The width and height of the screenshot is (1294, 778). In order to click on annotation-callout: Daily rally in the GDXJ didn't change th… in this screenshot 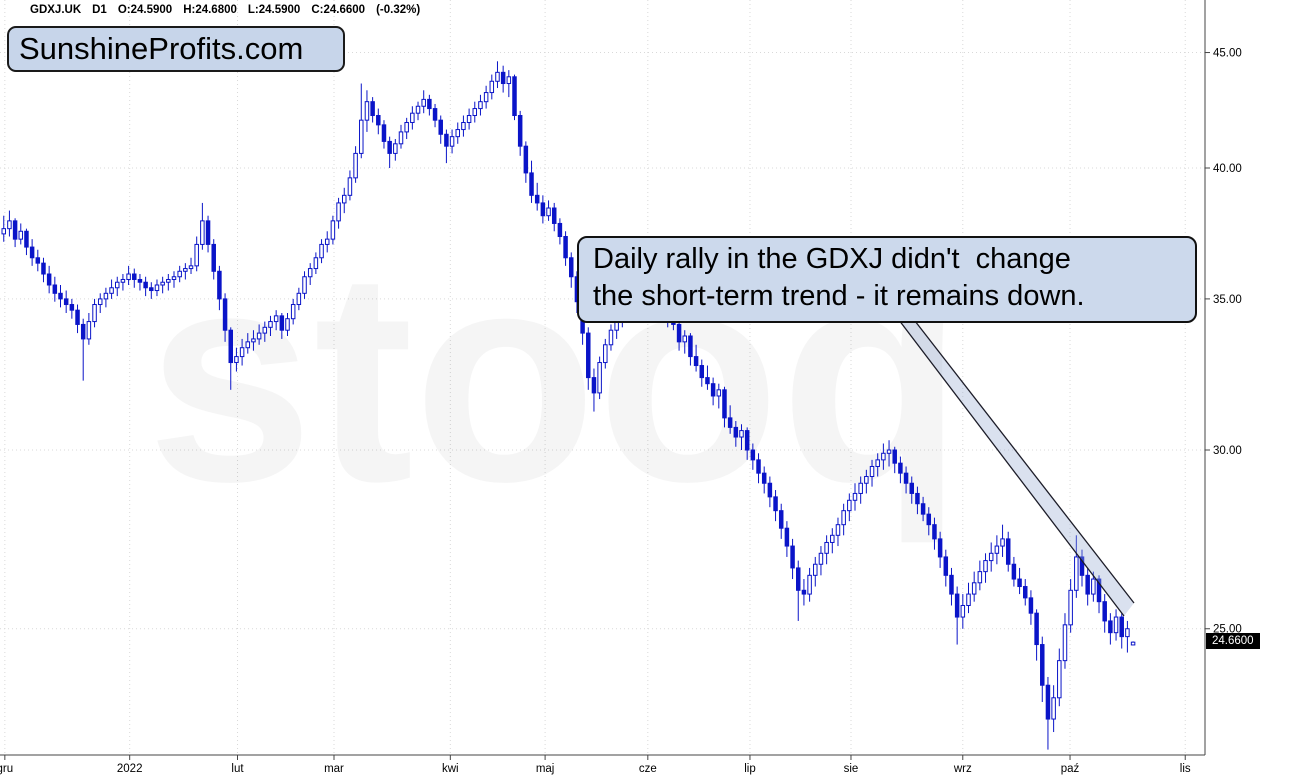, I will do `click(887, 279)`.